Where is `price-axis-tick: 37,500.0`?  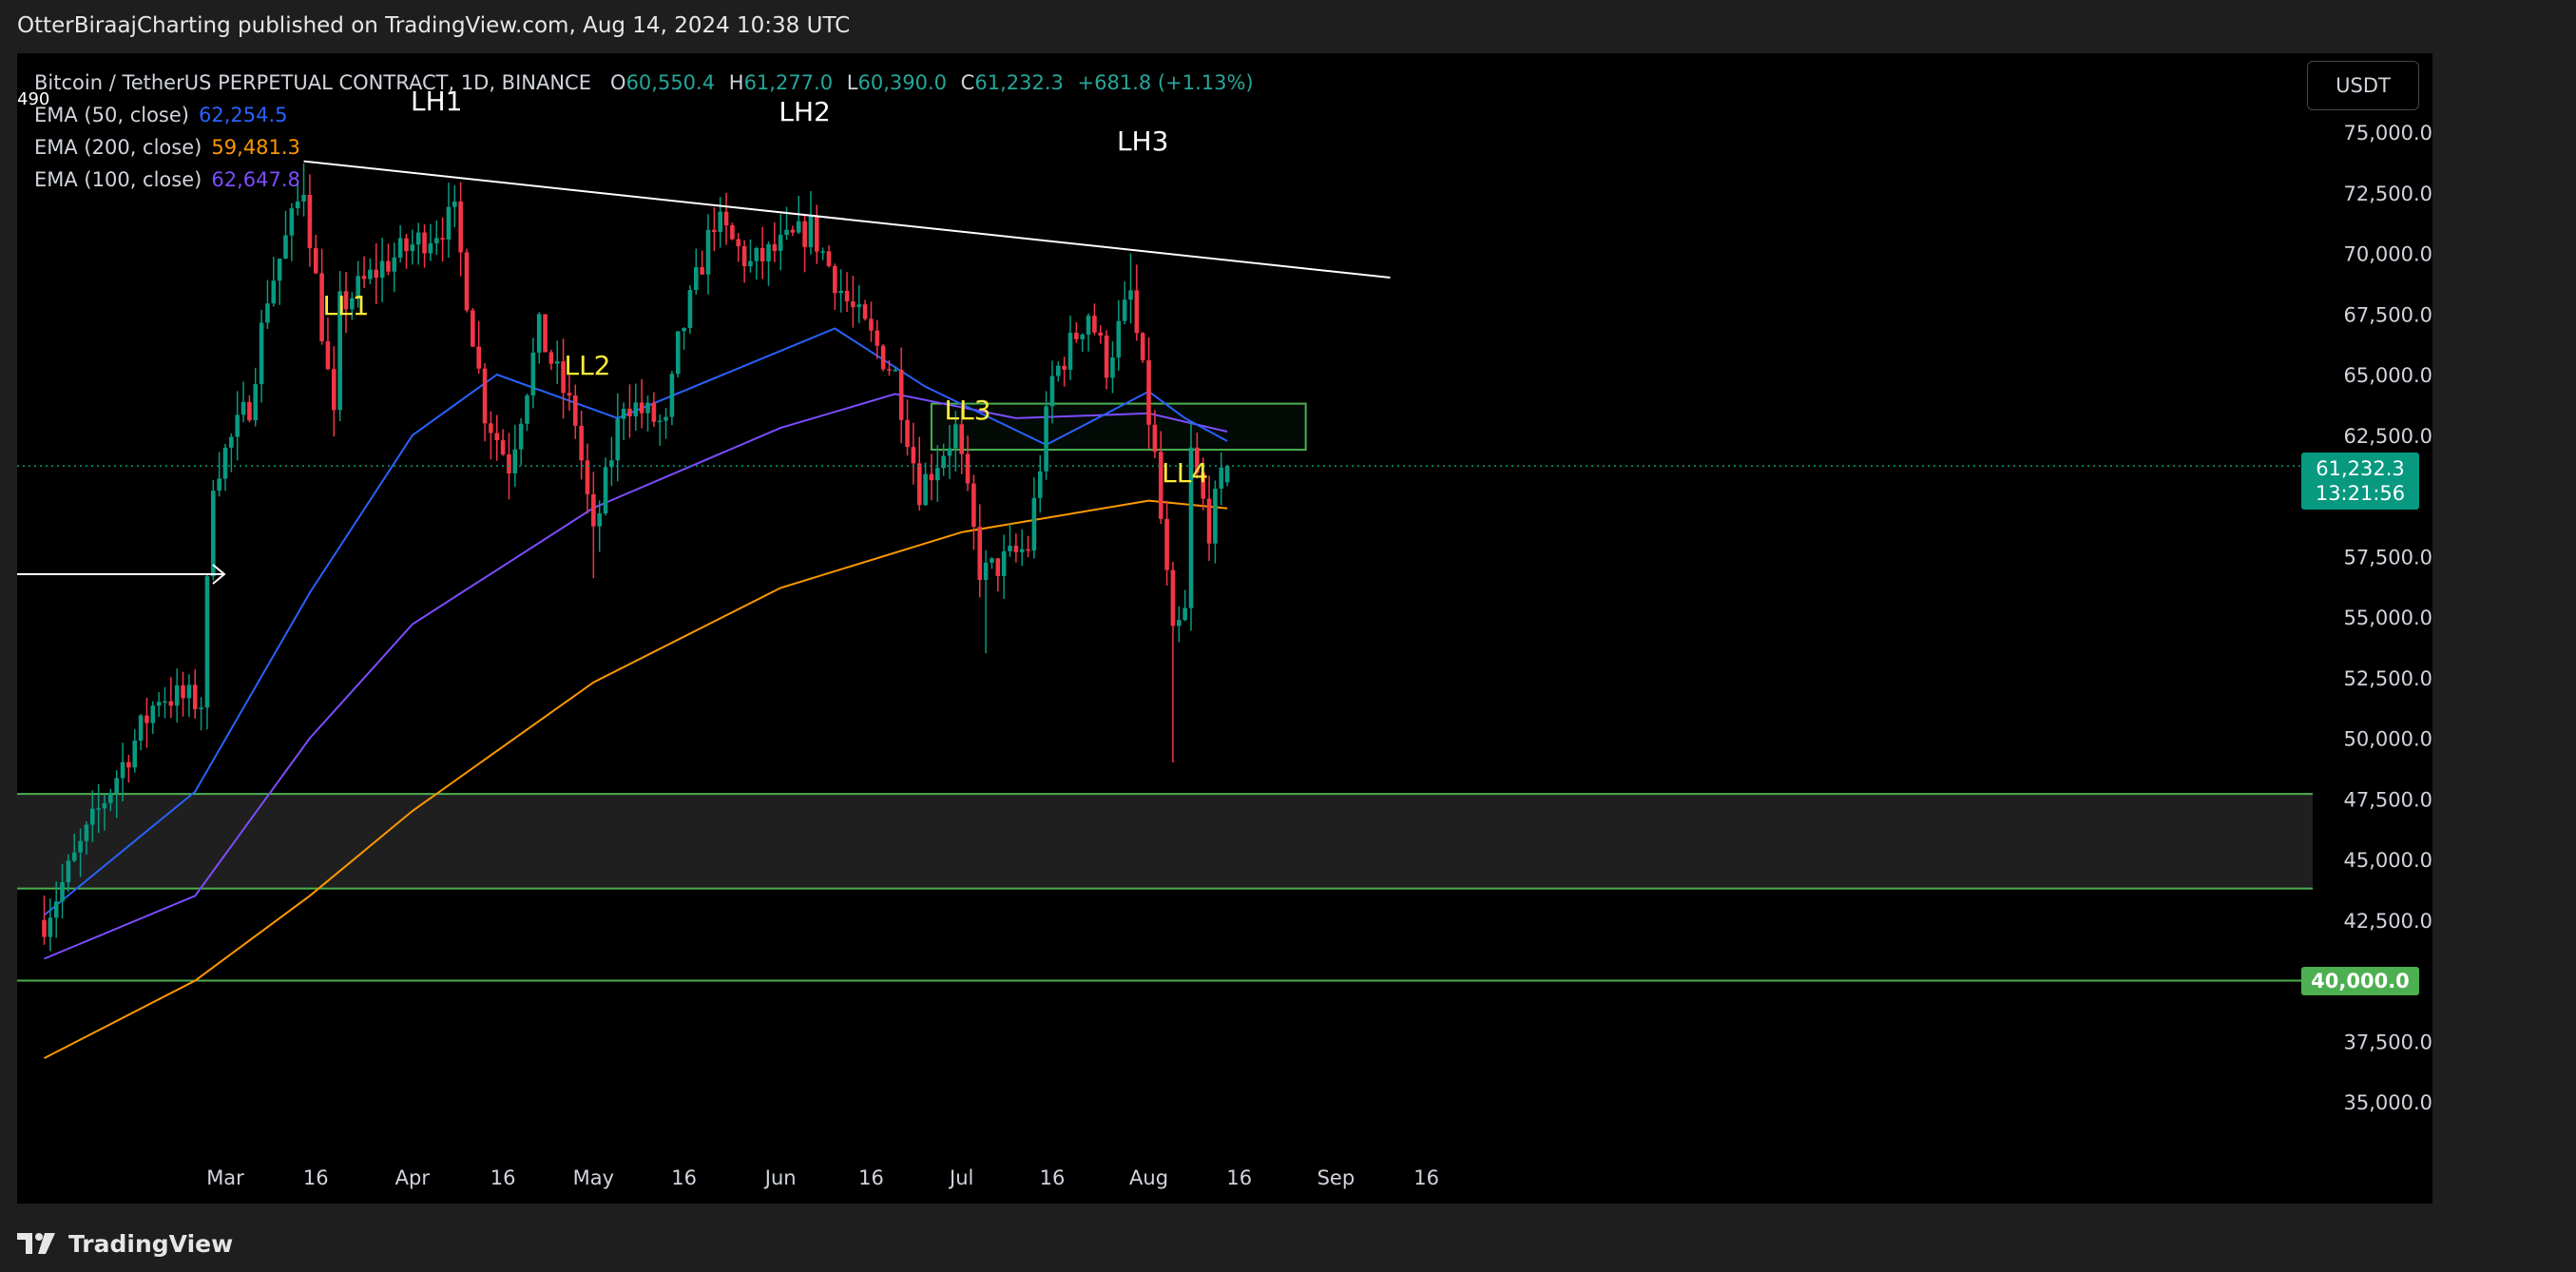
price-axis-tick: 37,500.0 is located at coordinates (2387, 1042).